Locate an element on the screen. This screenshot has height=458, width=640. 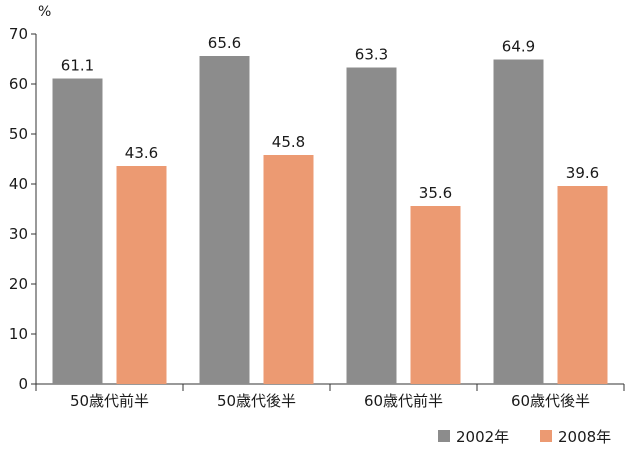
x-axis: 50歳代前半 50歳代後半 60歳代前半 60歳代後半 is located at coordinates (330, 396).